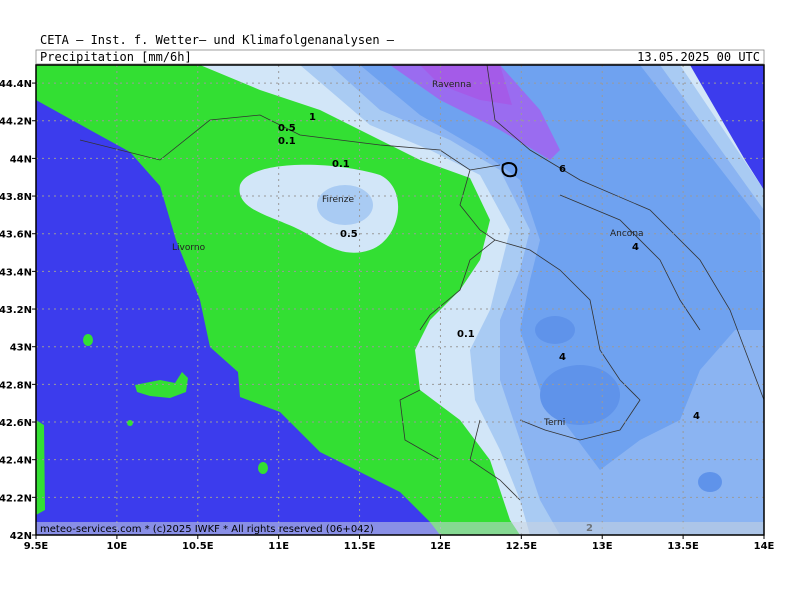 The height and width of the screenshot is (600, 800). What do you see at coordinates (21, 536) in the screenshot?
I see `y-tick-label: 42N` at bounding box center [21, 536].